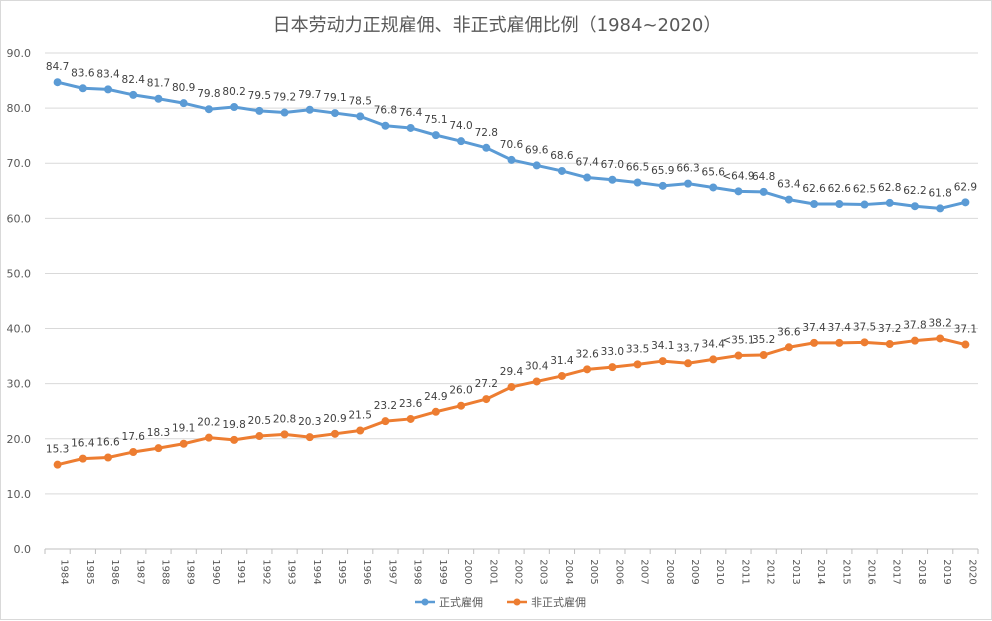 The width and height of the screenshot is (992, 621). I want to click on data-label: 34.4, so click(714, 344).